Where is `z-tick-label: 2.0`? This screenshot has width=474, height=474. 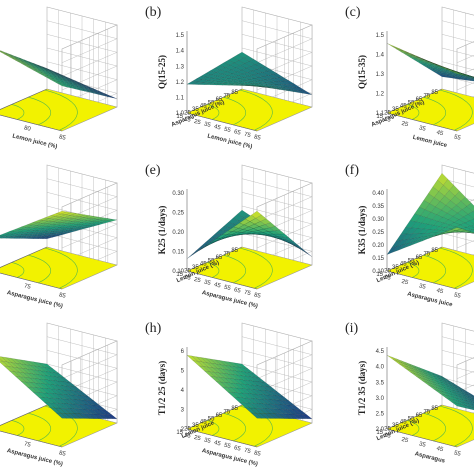 z-tick-label: 2.0 is located at coordinates (380, 430).